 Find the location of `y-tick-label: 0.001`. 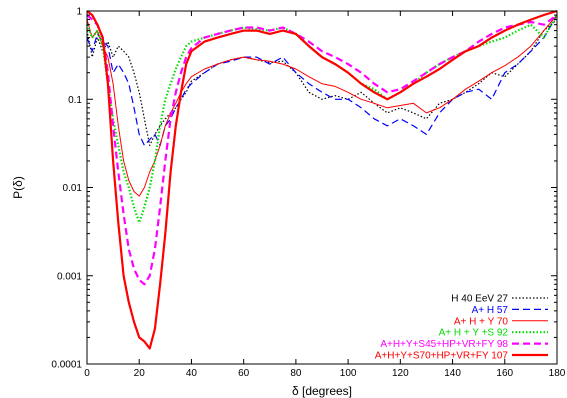

y-tick-label: 0.001 is located at coordinates (69, 276).